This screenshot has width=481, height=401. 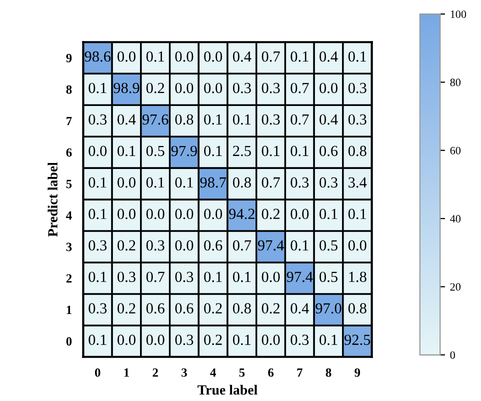 I want to click on y-tick-label: 5, so click(x=69, y=184).